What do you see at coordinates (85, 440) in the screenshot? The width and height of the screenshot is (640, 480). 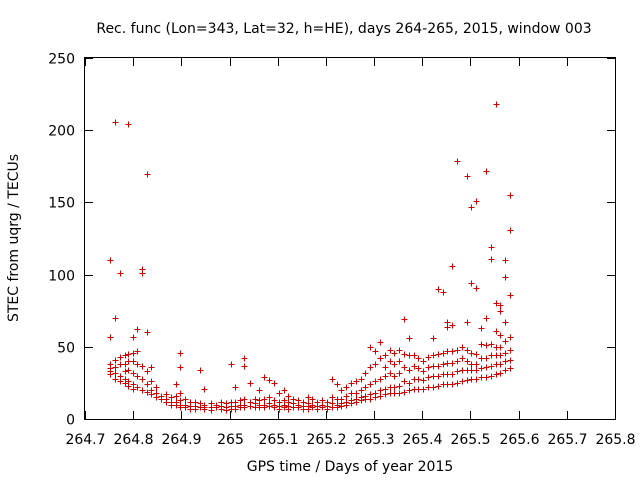 I see `x-tick-label: 264.7` at bounding box center [85, 440].